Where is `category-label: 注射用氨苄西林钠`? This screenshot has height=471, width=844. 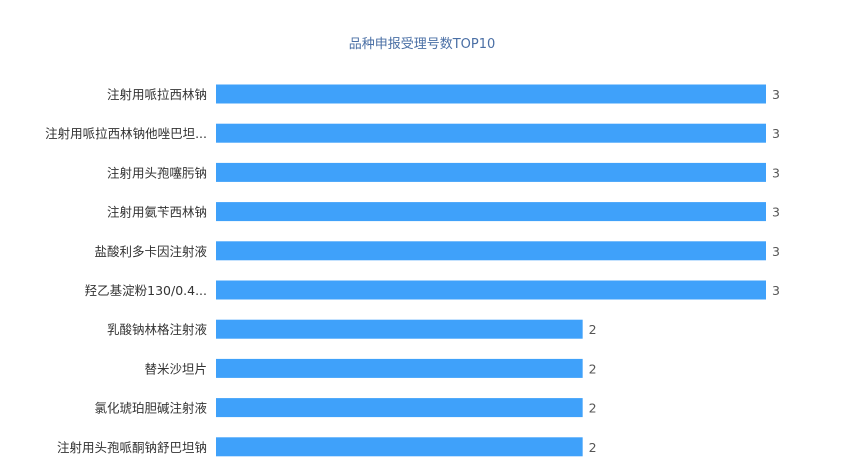
category-label: 注射用氨苄西林钠 is located at coordinates (157, 212).